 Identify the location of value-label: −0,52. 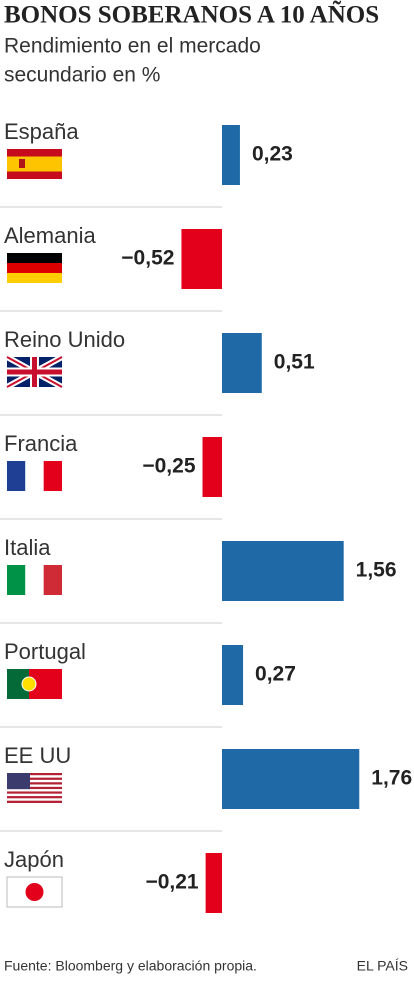
(147, 258).